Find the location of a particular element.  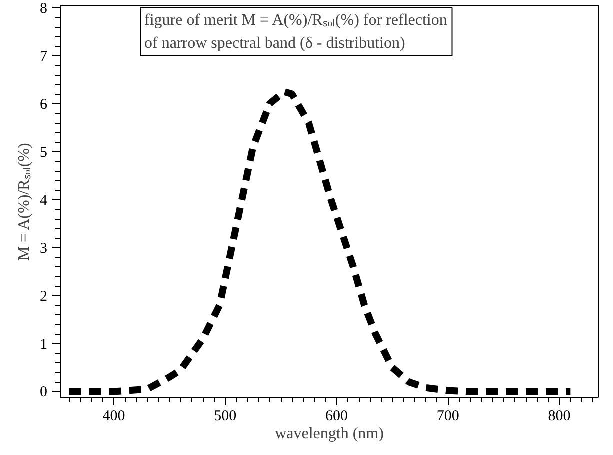

y-tick-label: 3 is located at coordinates (44, 248).